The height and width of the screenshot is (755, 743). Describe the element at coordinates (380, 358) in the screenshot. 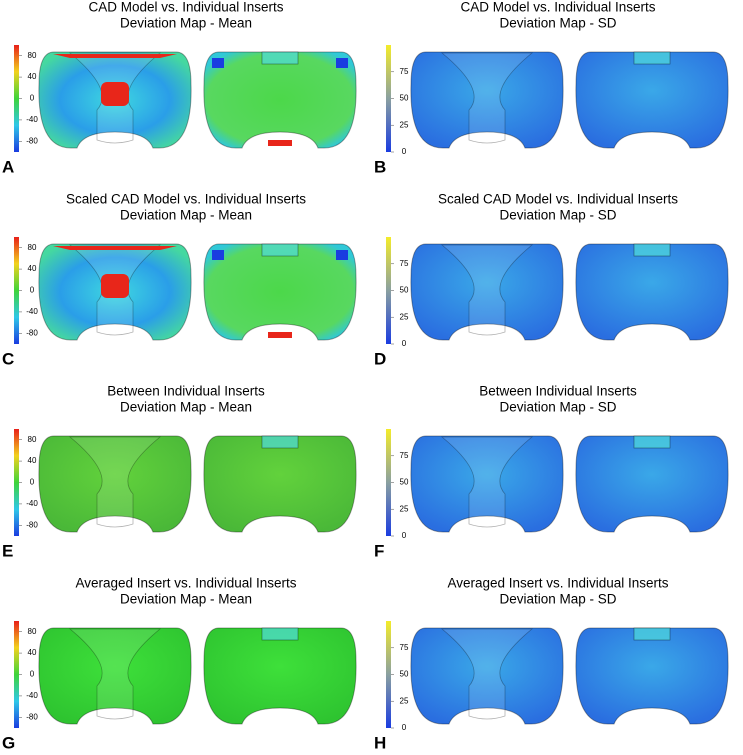

I see `panel-letter: D` at that location.